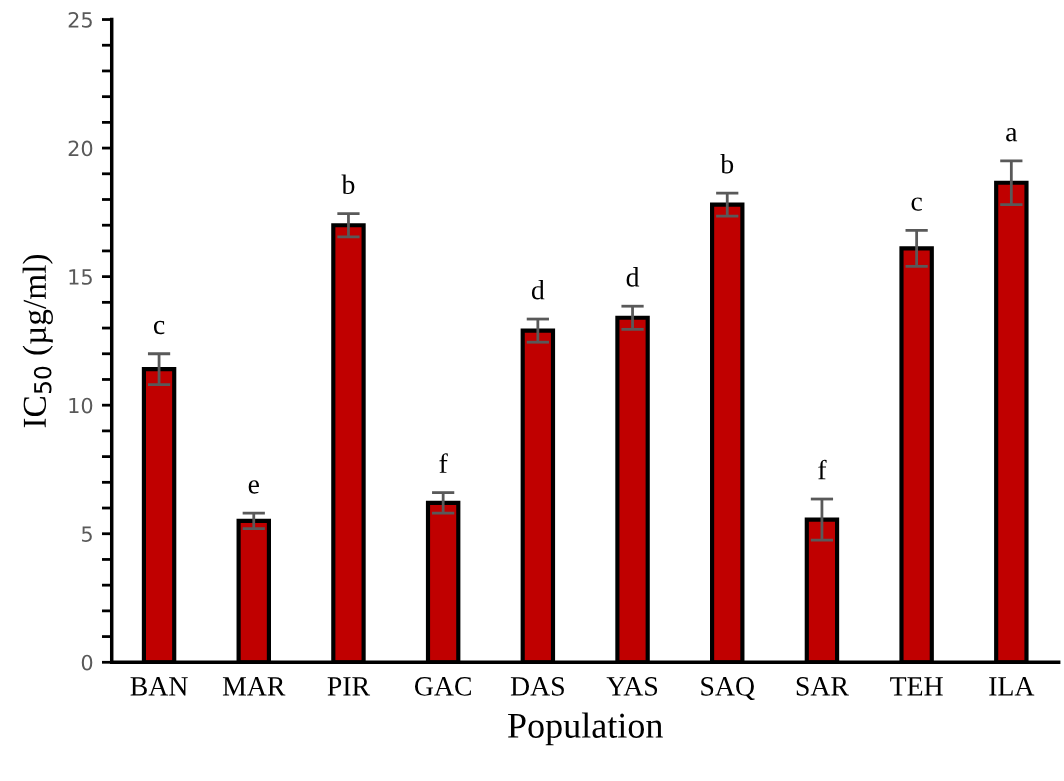 This screenshot has width=1064, height=781. I want to click on y-tick-label: 0, so click(87, 662).